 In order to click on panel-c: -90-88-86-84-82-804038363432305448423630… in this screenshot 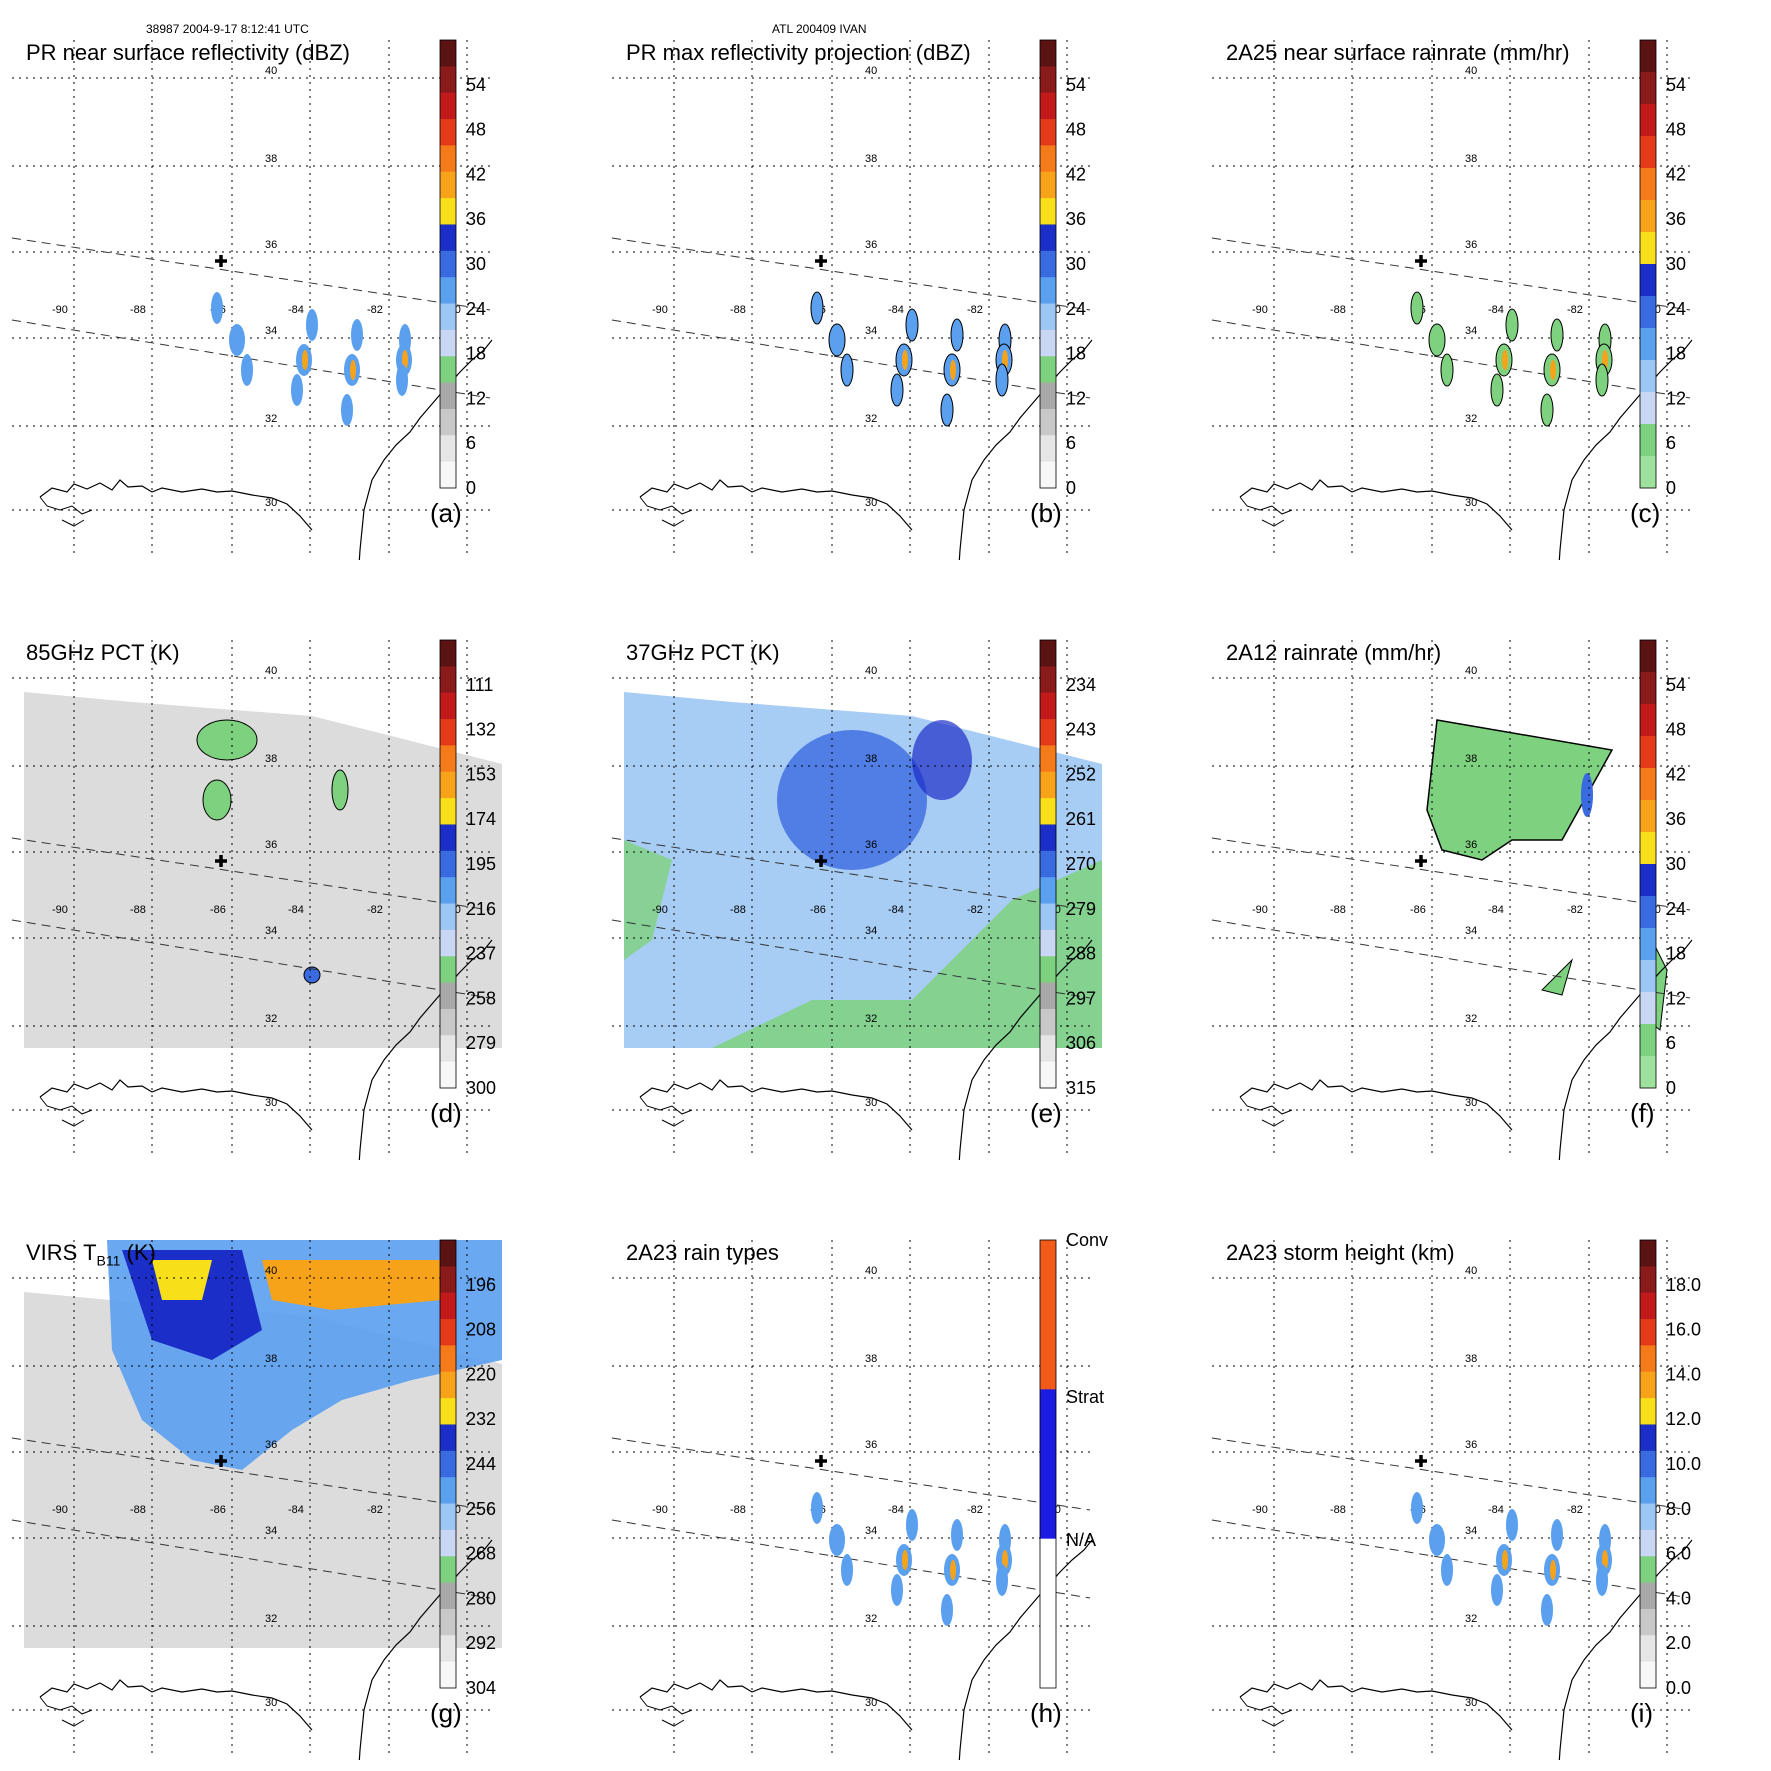, I will do `click(1480, 280)`.